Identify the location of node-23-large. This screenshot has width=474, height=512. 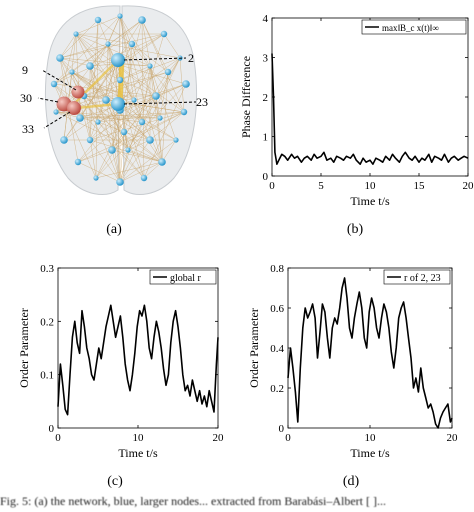
(118, 104).